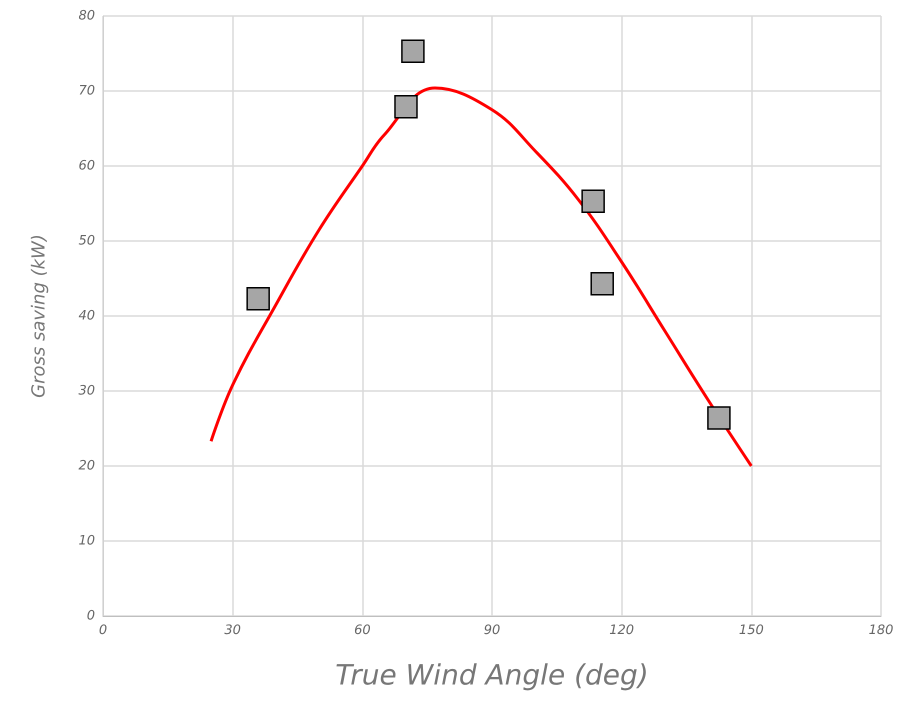  Describe the element at coordinates (90, 616) in the screenshot. I see `y-tick-label: 0` at that location.